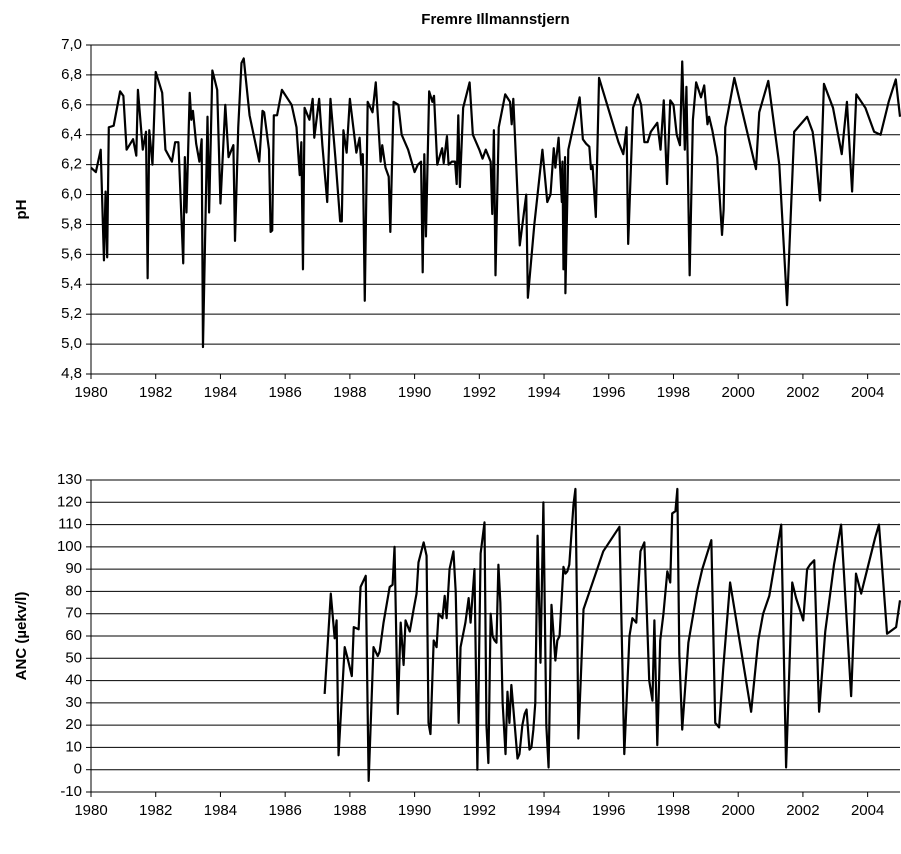  Describe the element at coordinates (70, 524) in the screenshot. I see `y-tick-label: 110` at that location.